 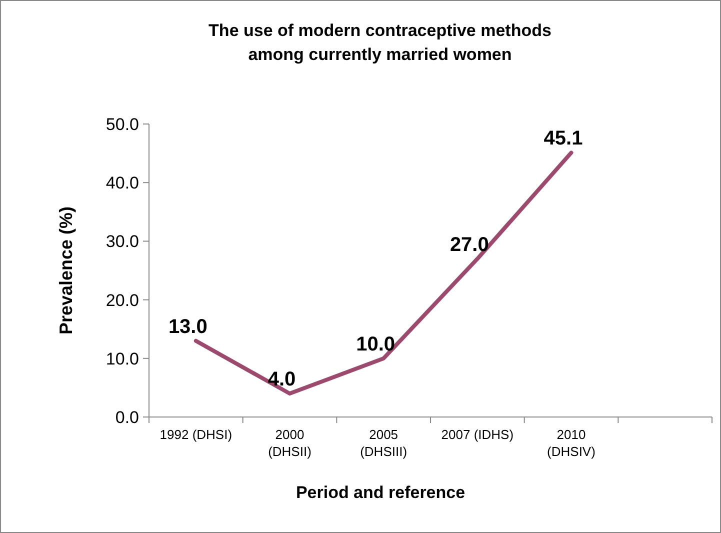 I want to click on data-label: 4.0, so click(x=282, y=379).